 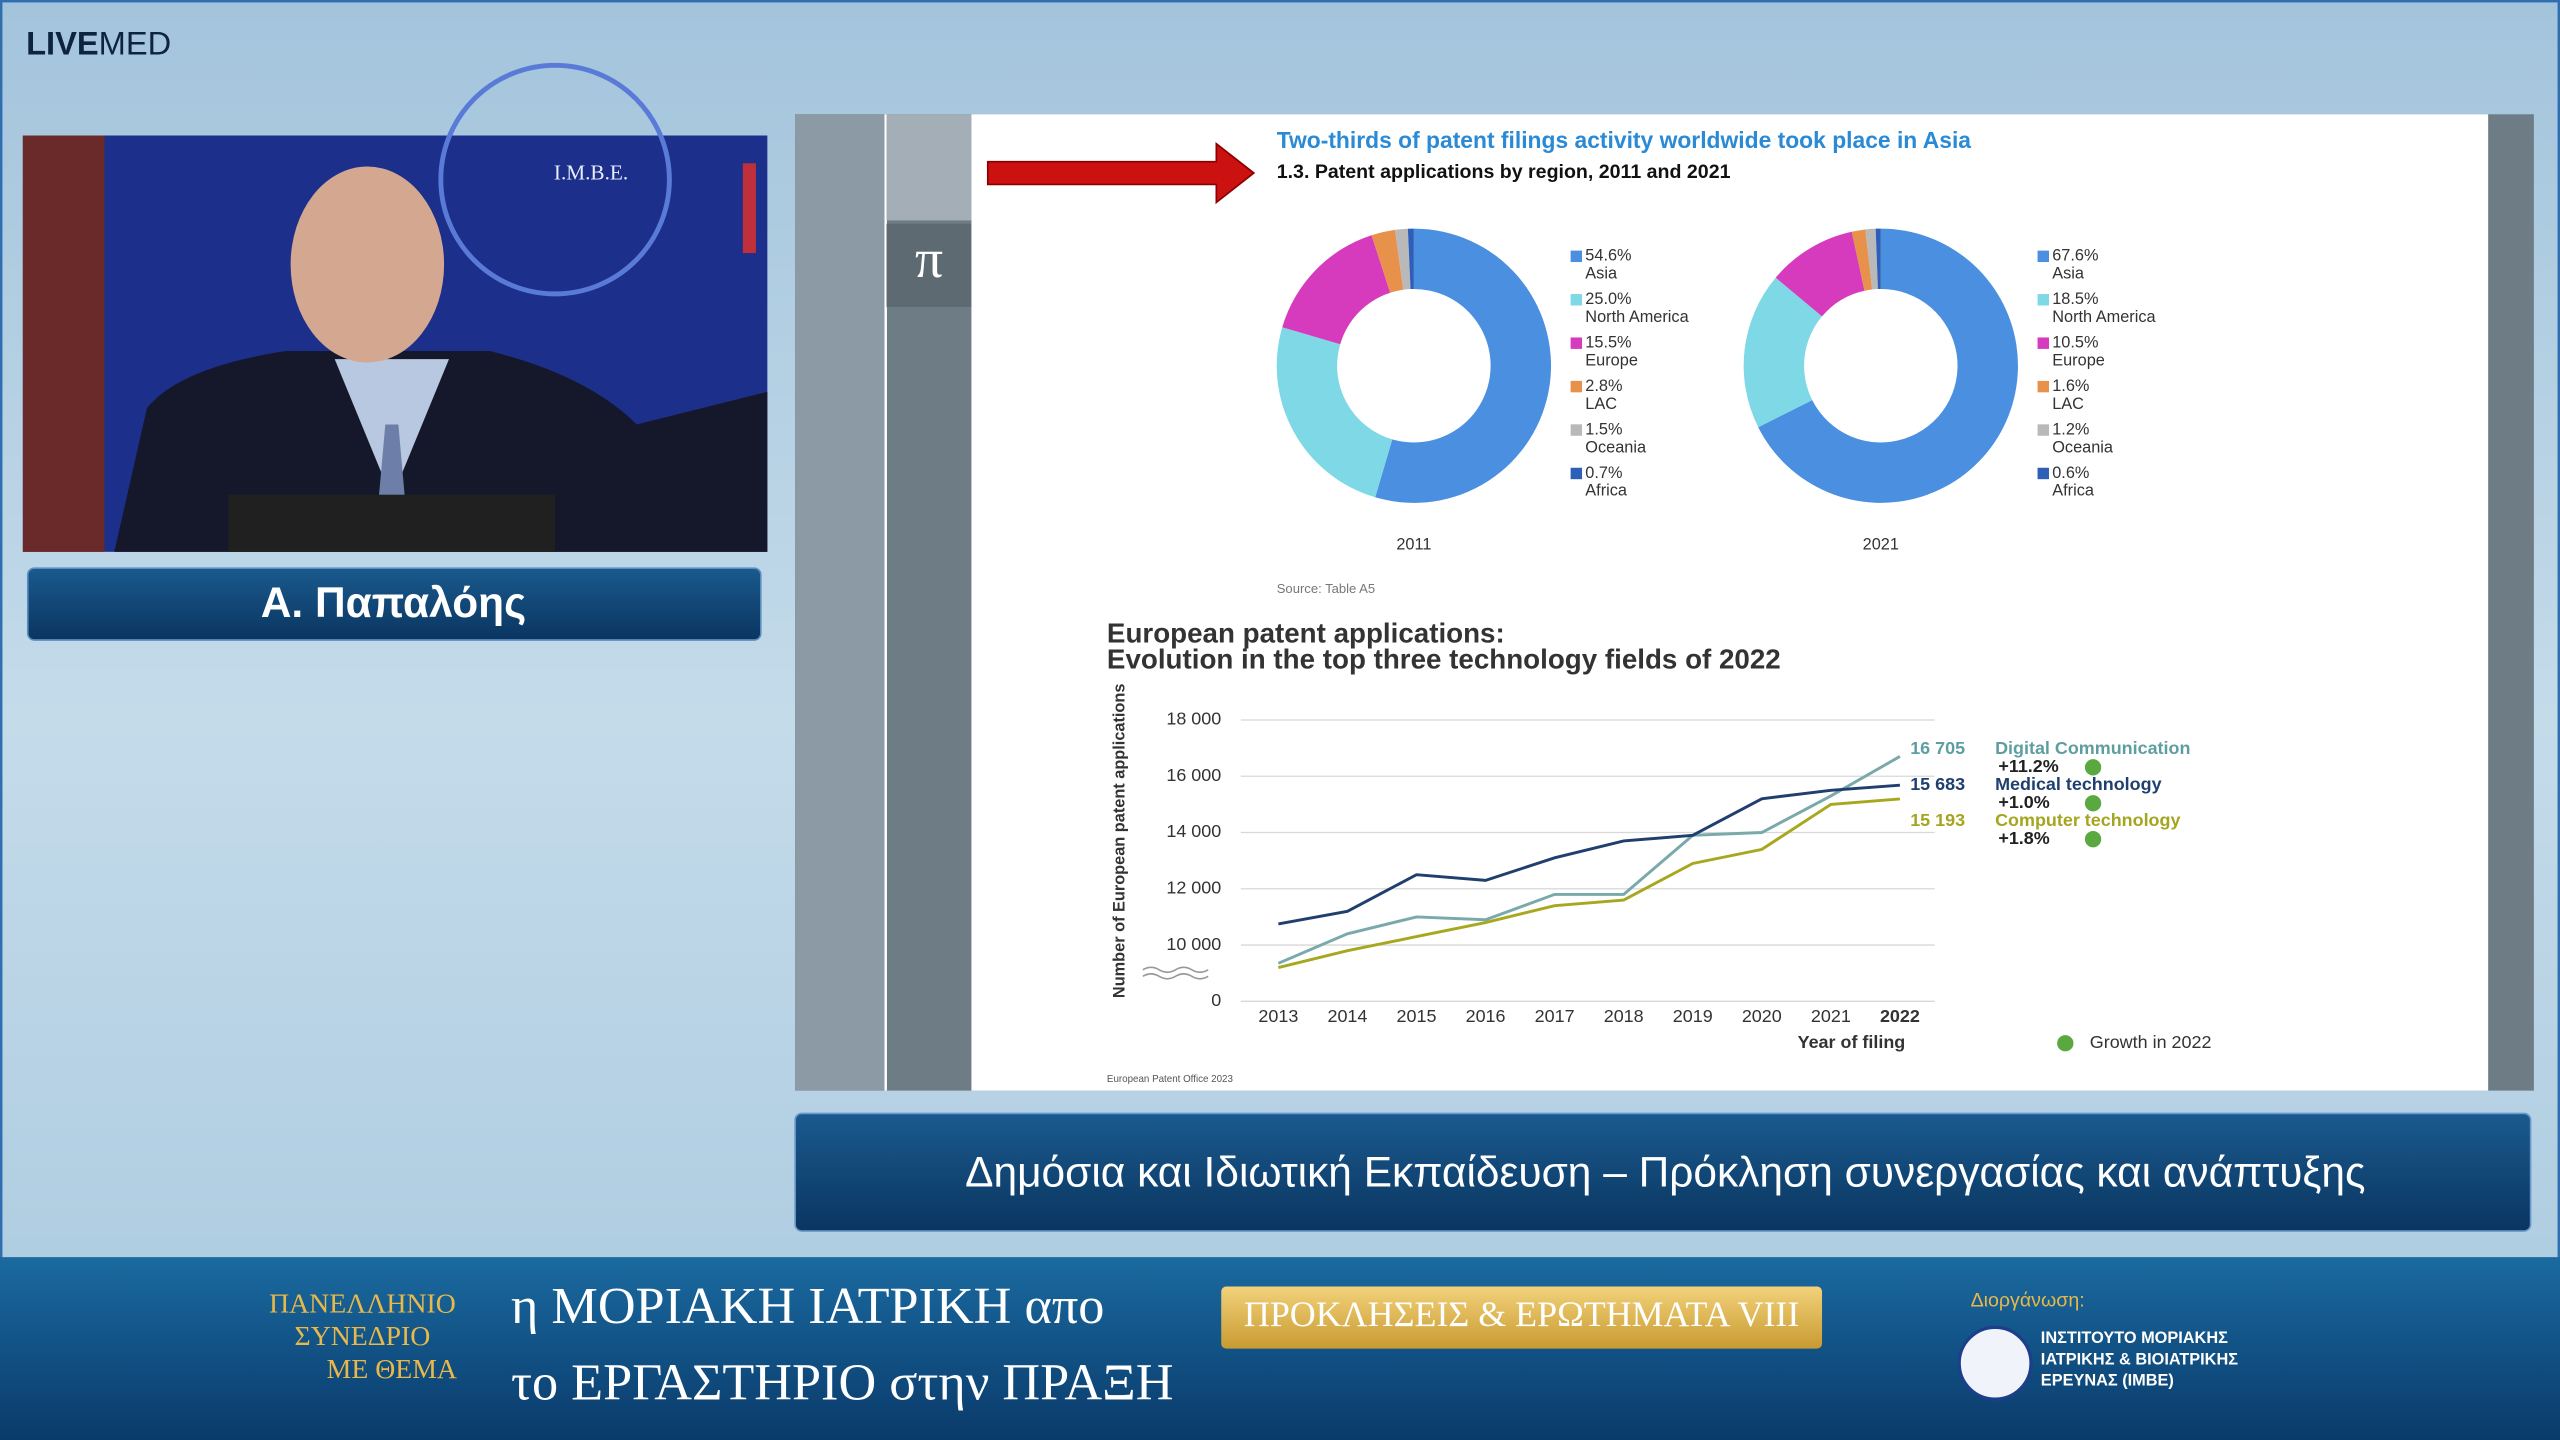 I want to click on speaker-tie, so click(x=391, y=461).